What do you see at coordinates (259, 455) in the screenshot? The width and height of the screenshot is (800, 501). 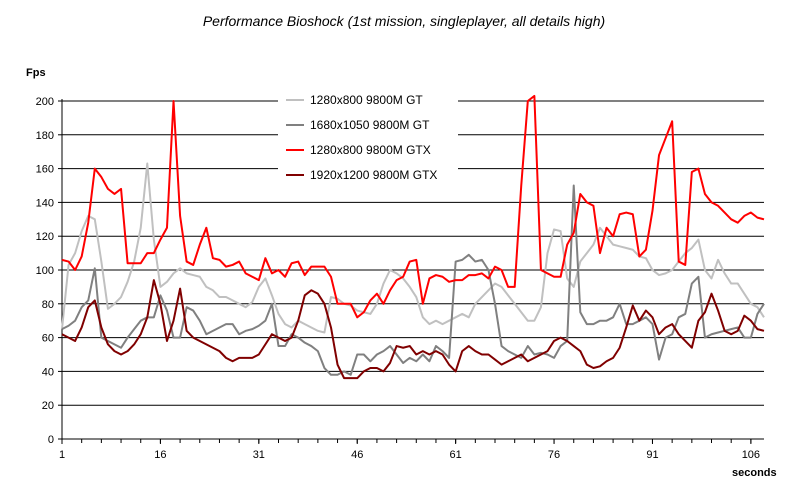 I see `x-tick-label-31: 31` at bounding box center [259, 455].